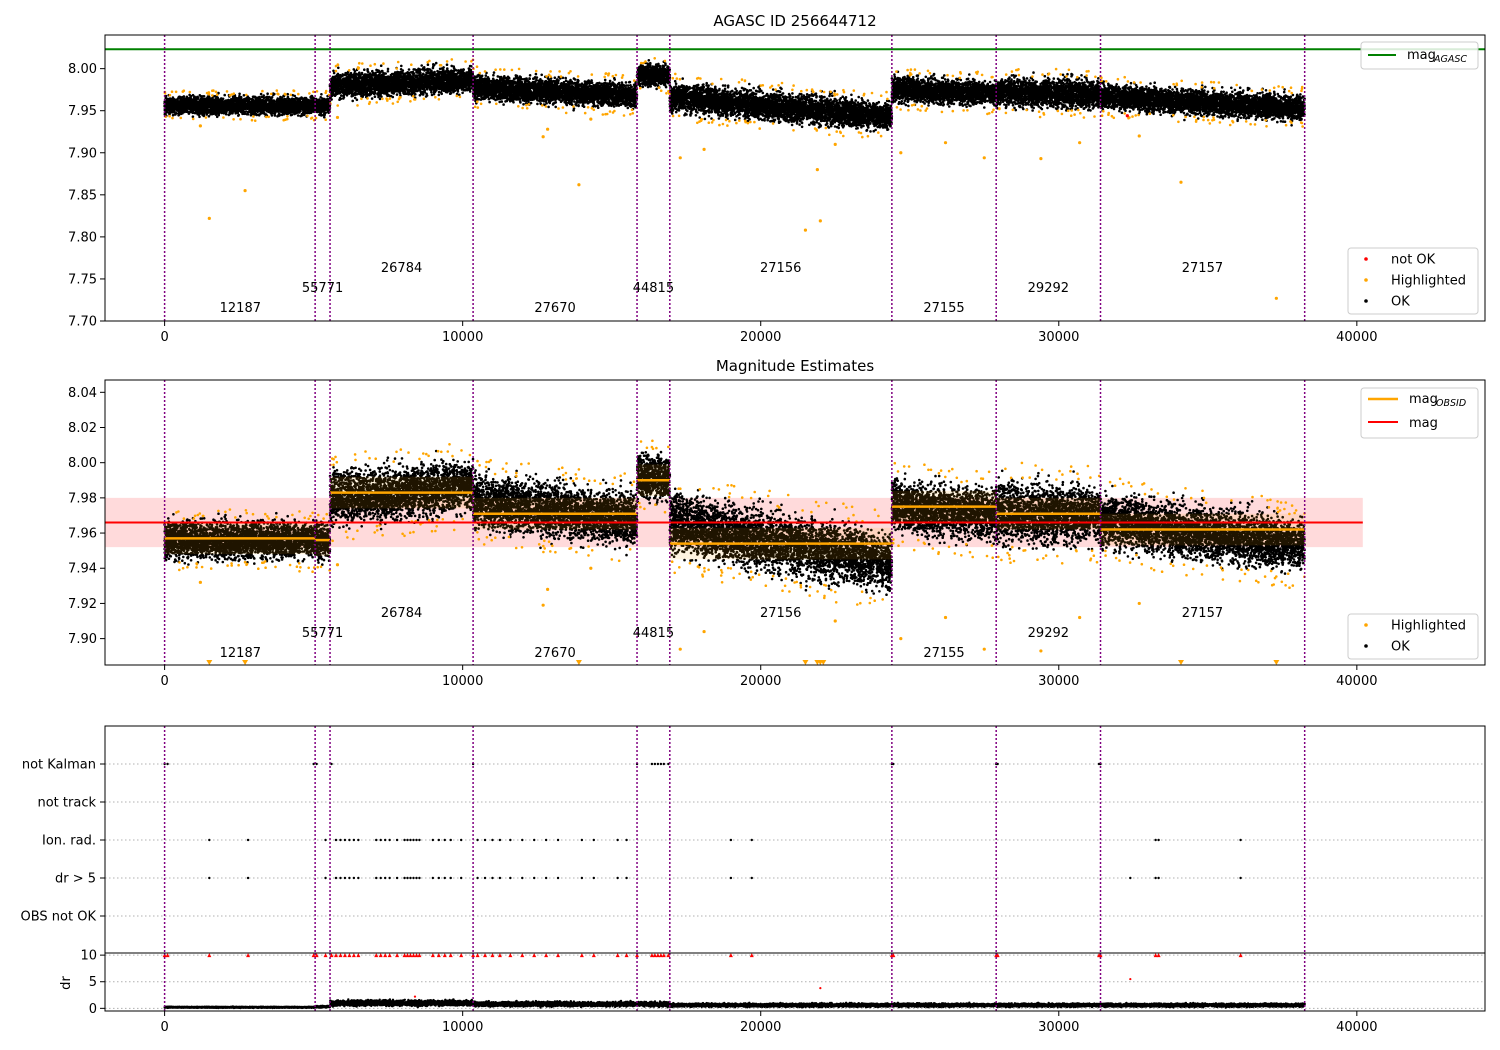 This screenshot has height=1050, width=1500. Describe the element at coordinates (322, 288) in the screenshot. I see `p1-obsid-label: 55771` at that location.